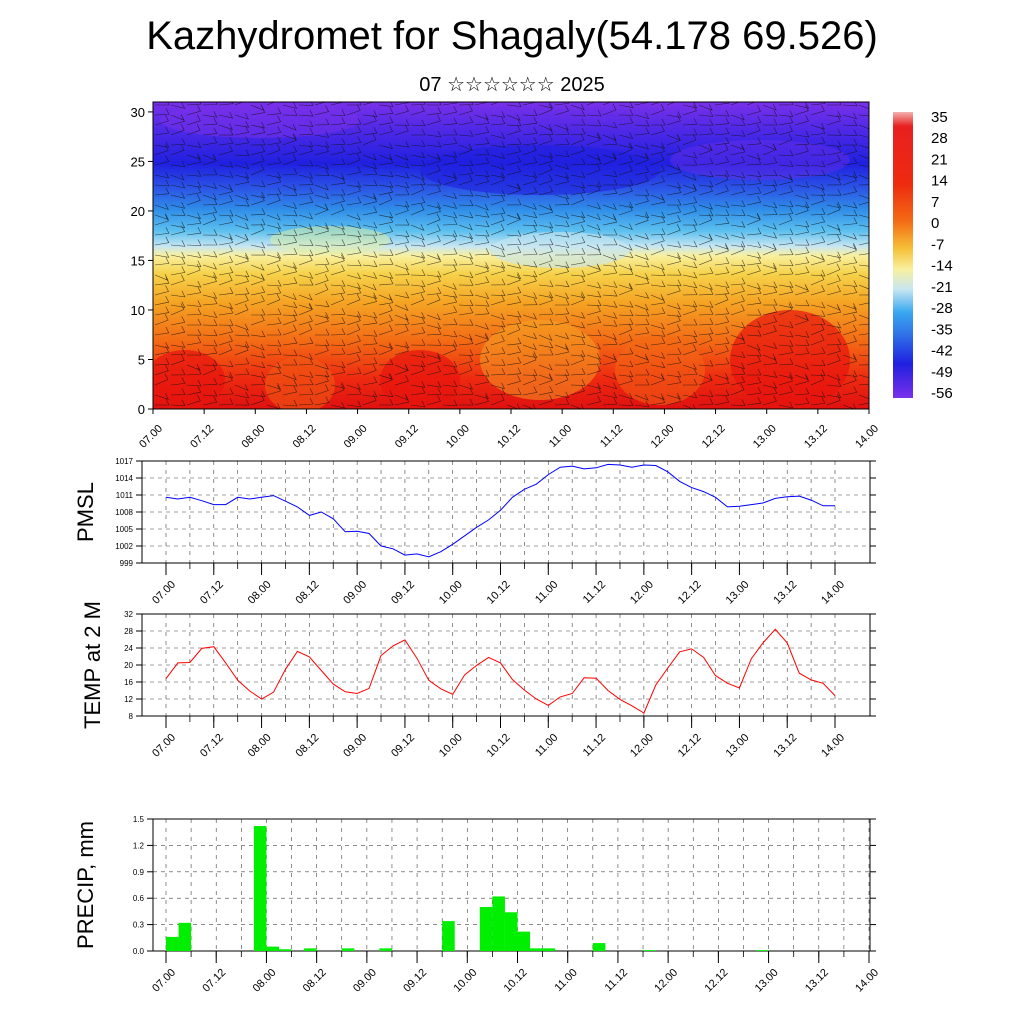  What do you see at coordinates (498, 923) in the screenshot?
I see `precip-bar` at bounding box center [498, 923].